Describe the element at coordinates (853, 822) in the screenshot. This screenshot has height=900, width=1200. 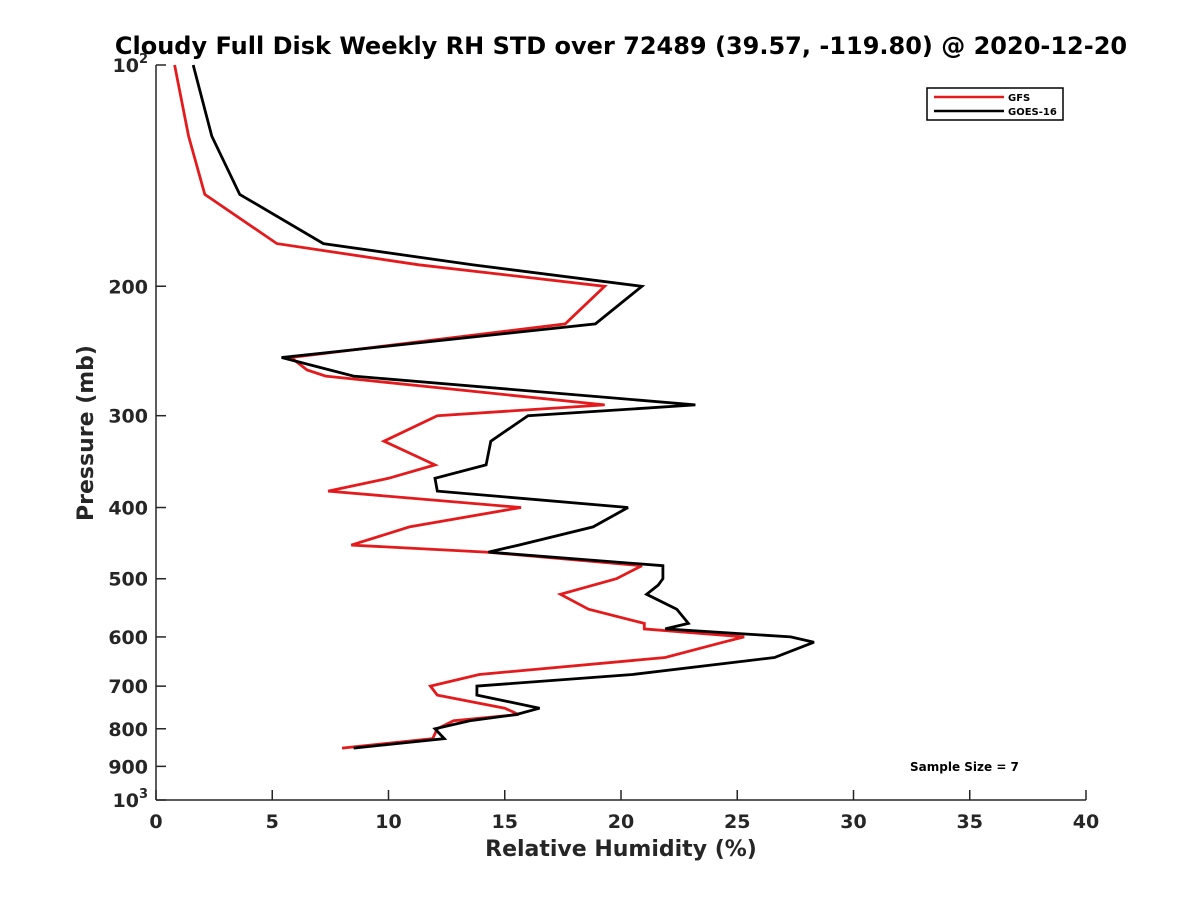
I see `x-tick-label: 30` at that location.